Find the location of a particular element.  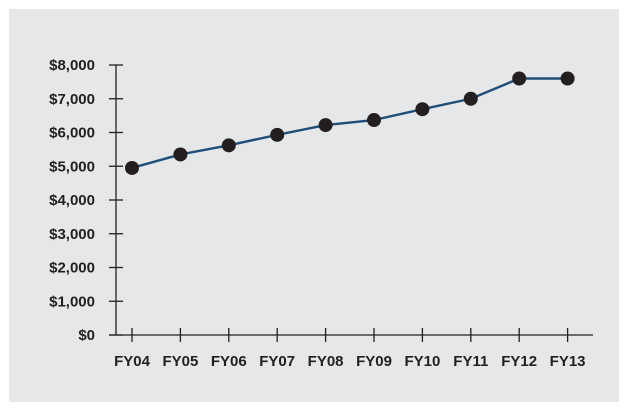

data-point-fy13 is located at coordinates (567, 78).